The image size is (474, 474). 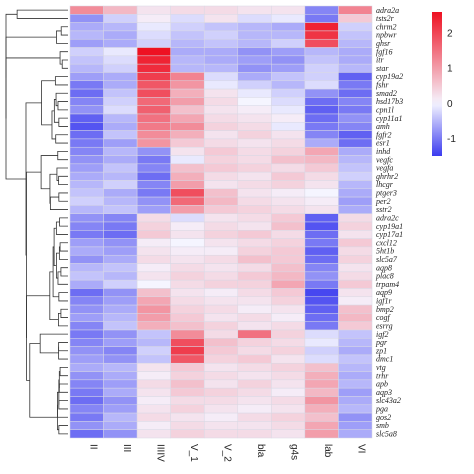 What do you see at coordinates (385, 18) in the screenshot?
I see `row-label: tsts2r` at bounding box center [385, 18].